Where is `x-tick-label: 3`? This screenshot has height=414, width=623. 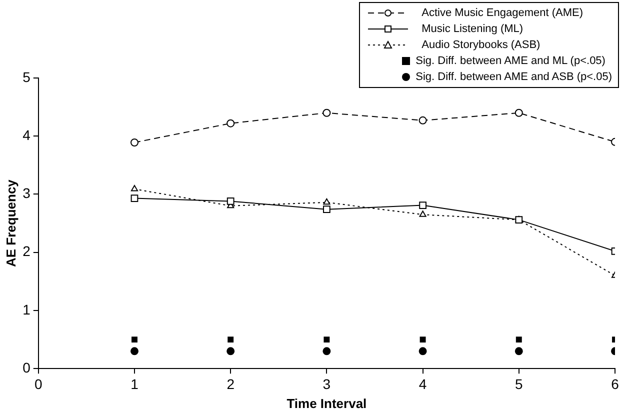 x-tick-label: 3 is located at coordinates (326, 384).